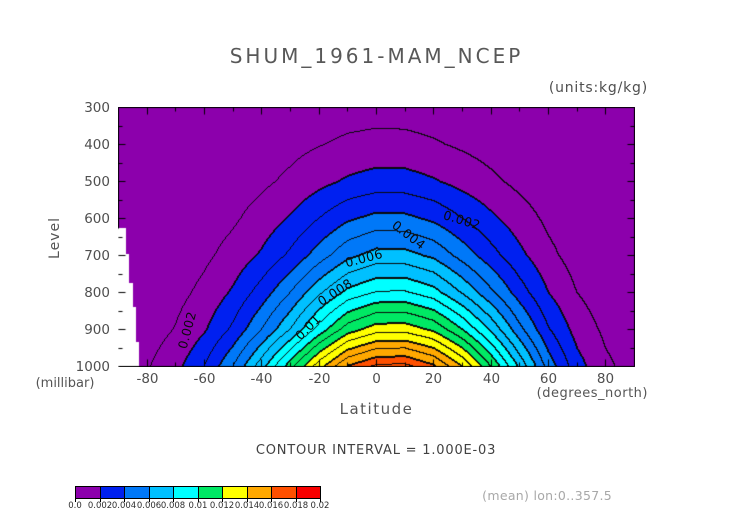  What do you see at coordinates (204, 379) in the screenshot?
I see `x-tick-label: -60` at bounding box center [204, 379].